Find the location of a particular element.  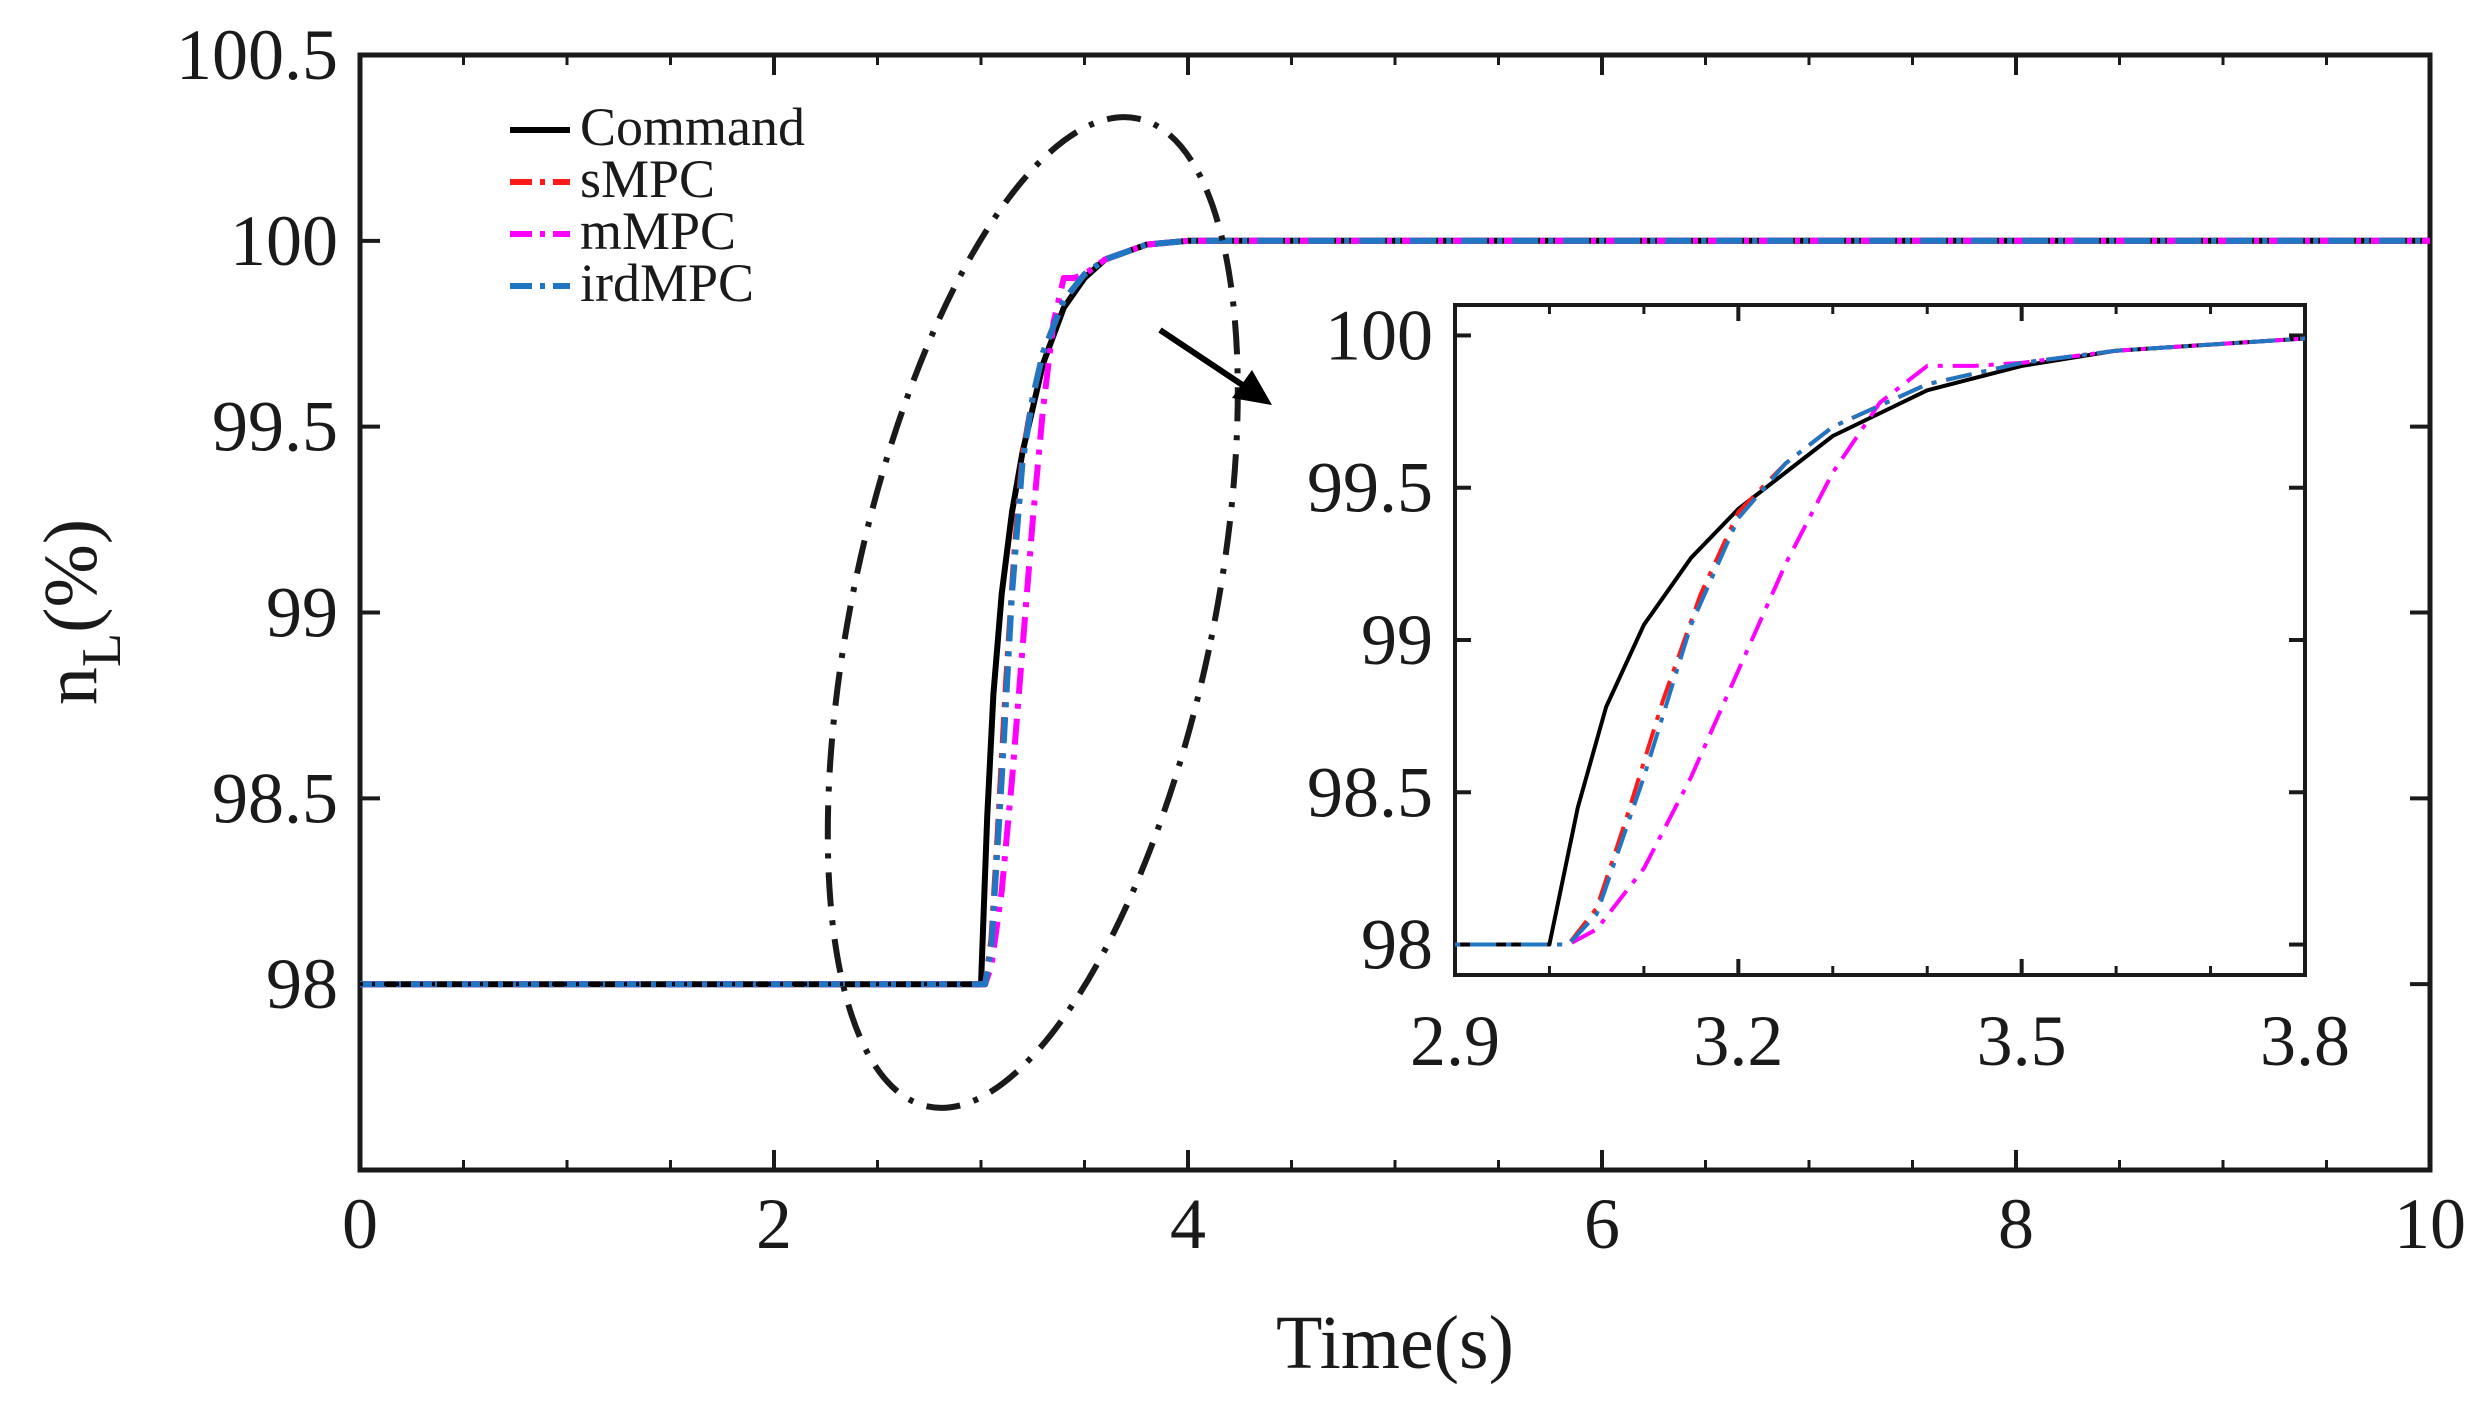

legend-label-Command: Command is located at coordinates (692, 127).